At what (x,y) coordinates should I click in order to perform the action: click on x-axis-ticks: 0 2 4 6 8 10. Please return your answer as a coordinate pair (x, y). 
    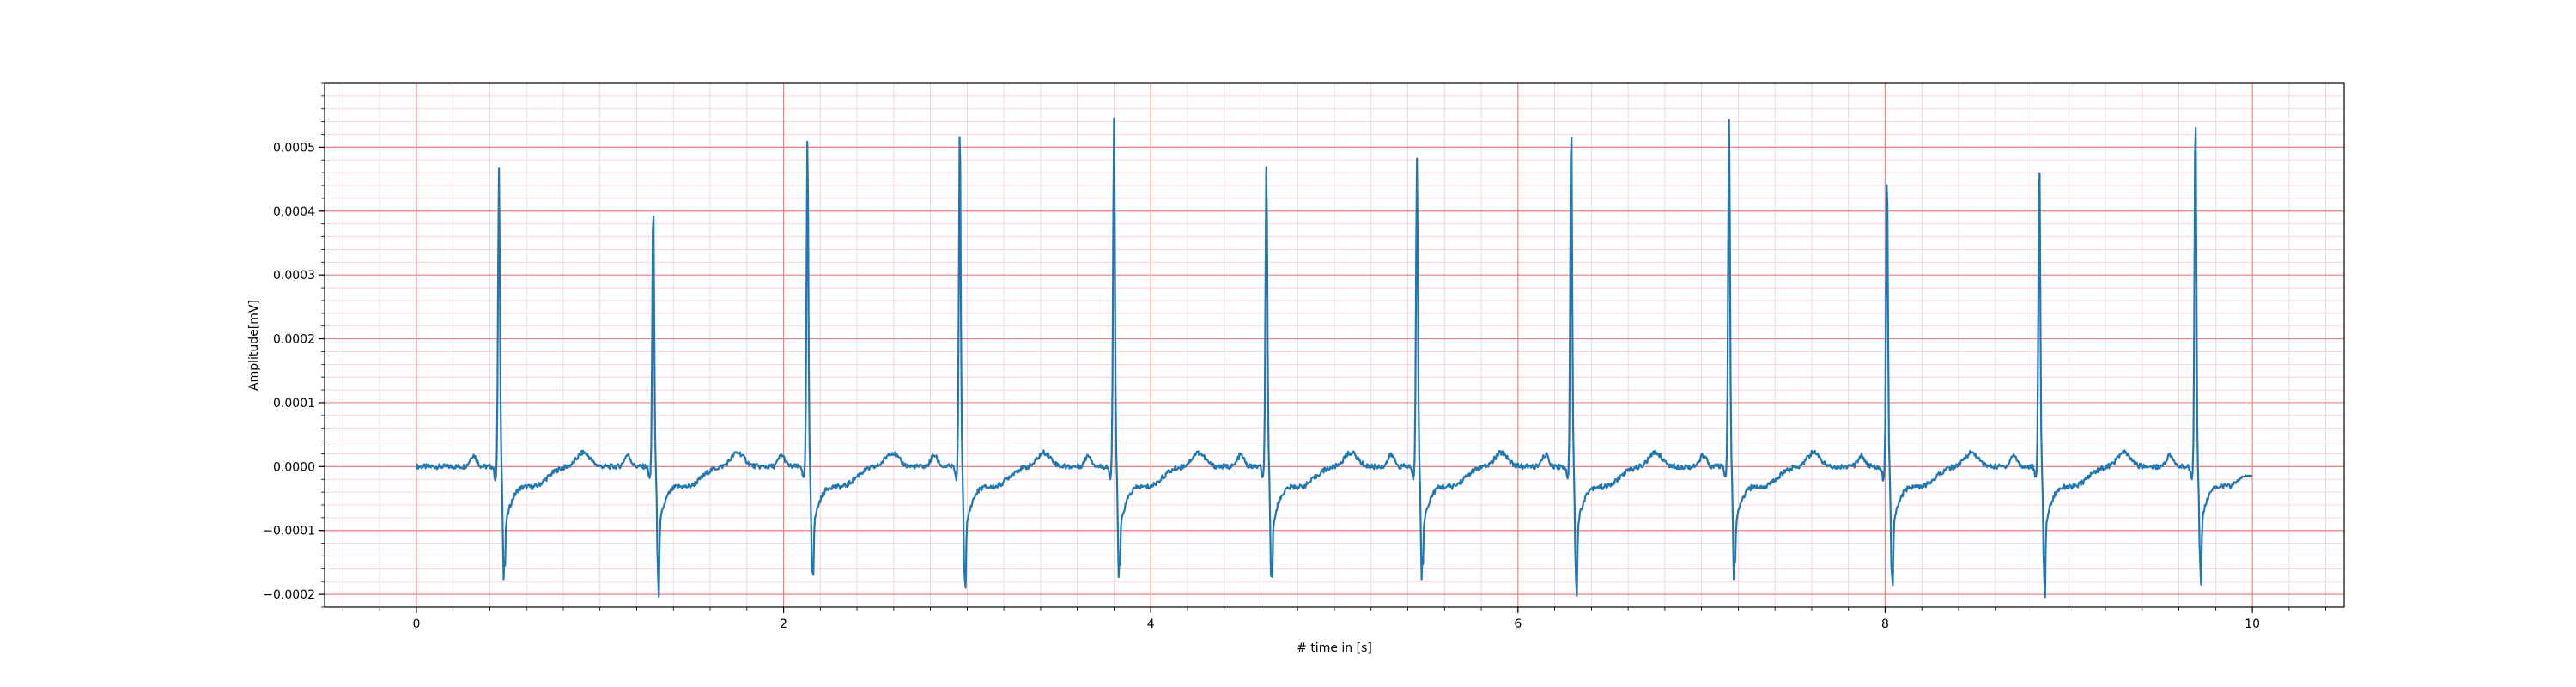
    Looking at the image, I should click on (1334, 619).